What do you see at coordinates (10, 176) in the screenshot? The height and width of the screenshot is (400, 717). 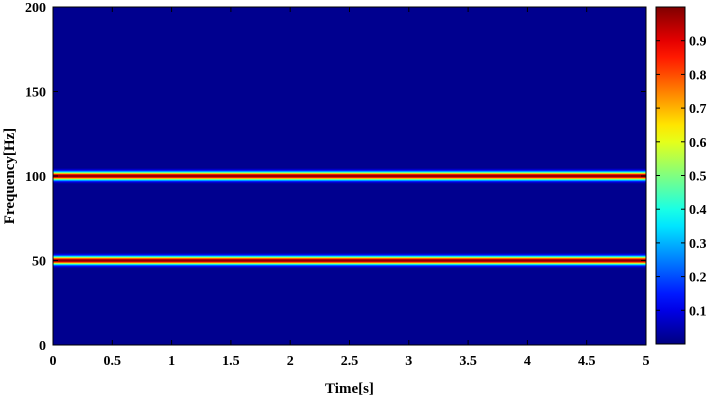 I see `y-axis-label: Frequency[Hz]` at bounding box center [10, 176].